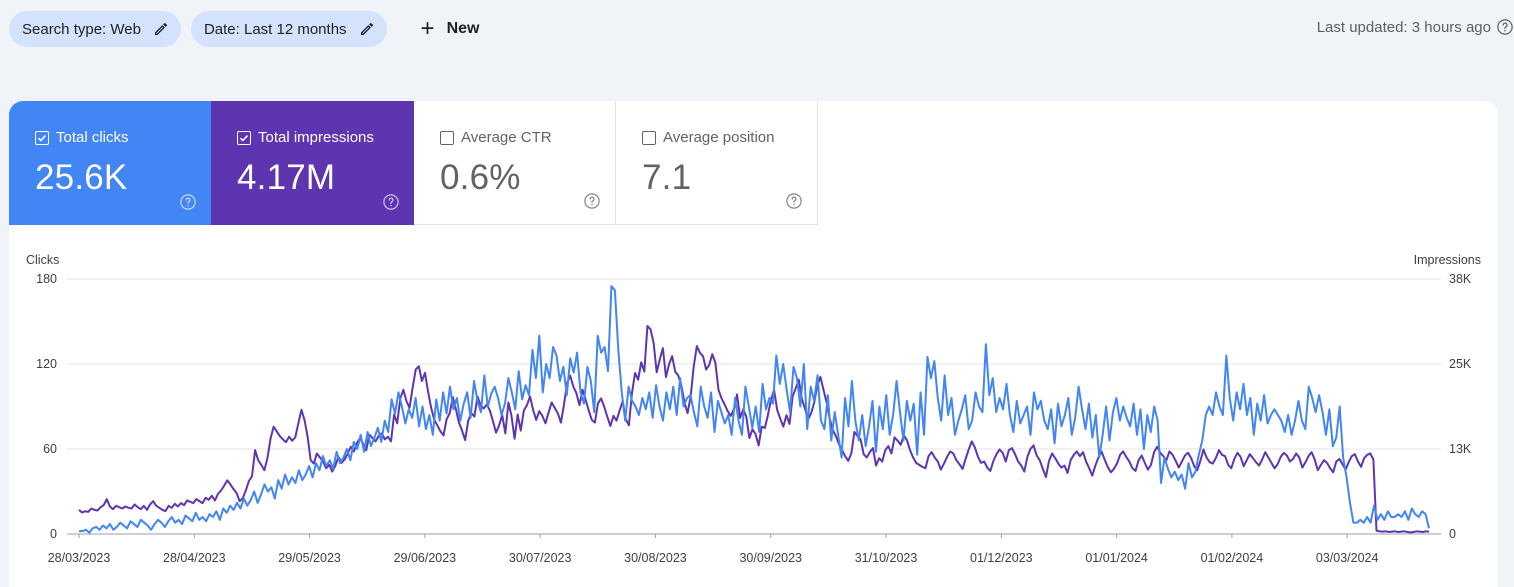 This screenshot has height=587, width=1514. I want to click on metric-total-clicks: Total clicks 25.6K, so click(110, 163).